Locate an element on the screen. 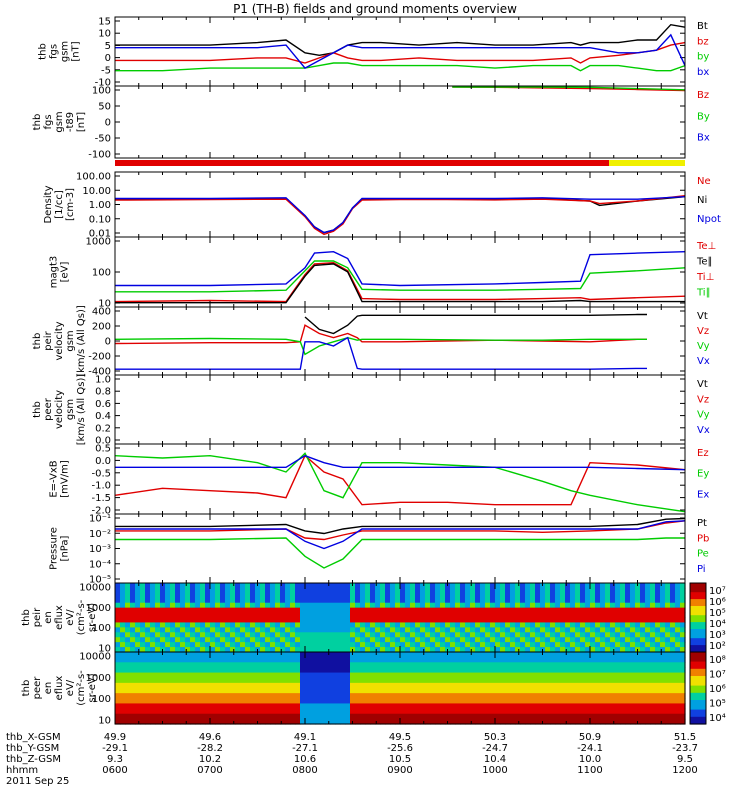 The image size is (750, 800). date-label: 2011 Sep 25 is located at coordinates (37, 781).